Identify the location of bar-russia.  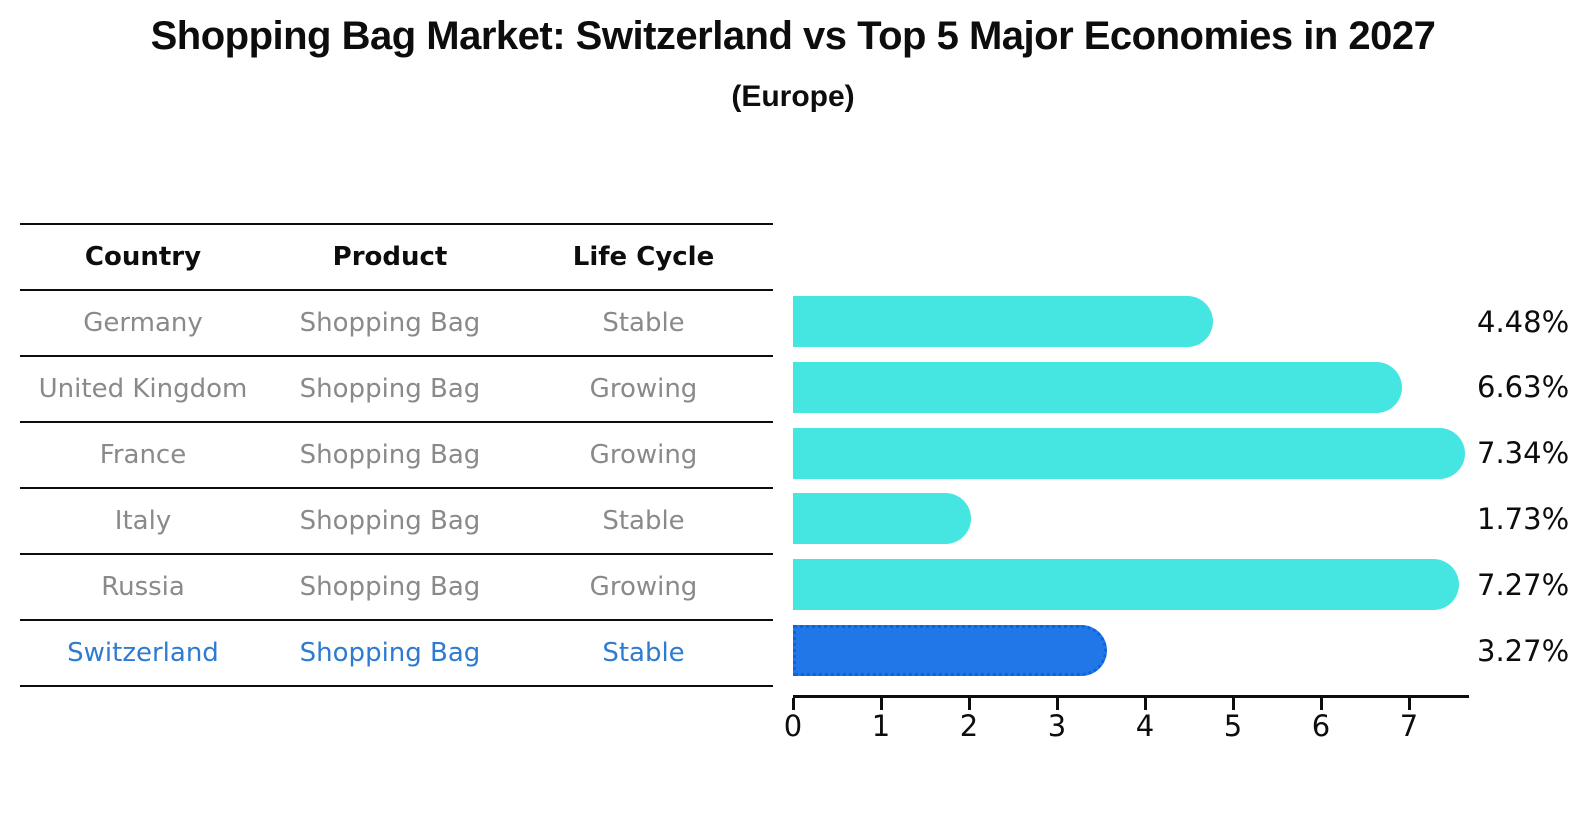
(1126, 585).